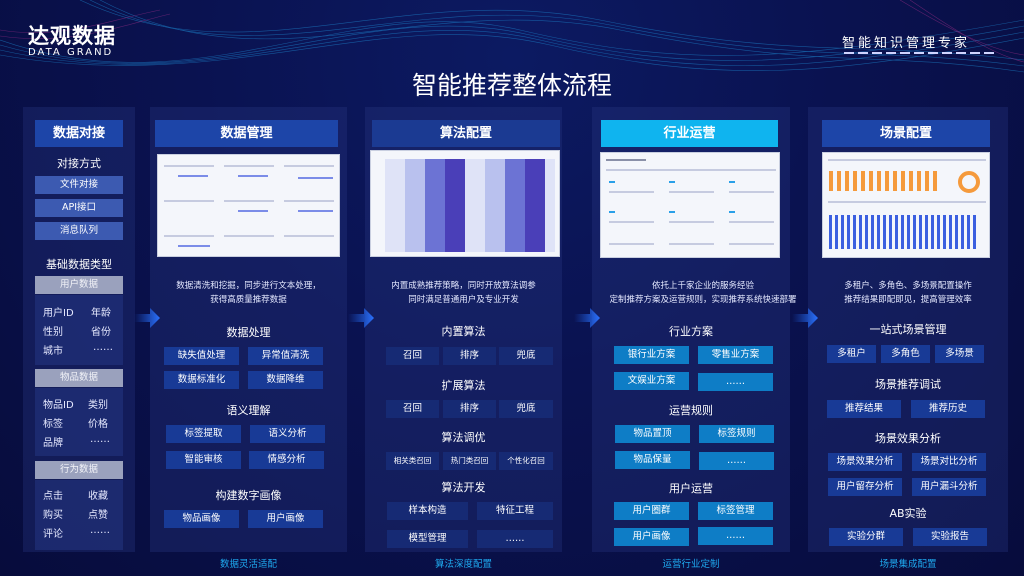 This screenshot has width=1024, height=576. What do you see at coordinates (949, 462) in the screenshot?
I see `scene-button: 场景对比分析` at bounding box center [949, 462].